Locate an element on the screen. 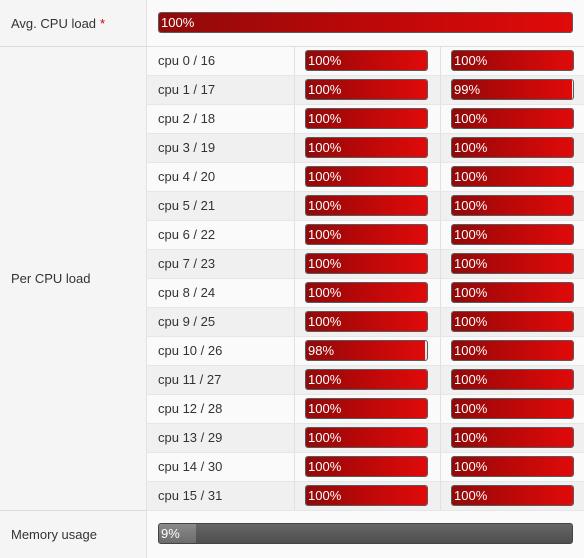 This screenshot has width=584, height=558. cpu-name: cpu 3 / 19 is located at coordinates (187, 147).